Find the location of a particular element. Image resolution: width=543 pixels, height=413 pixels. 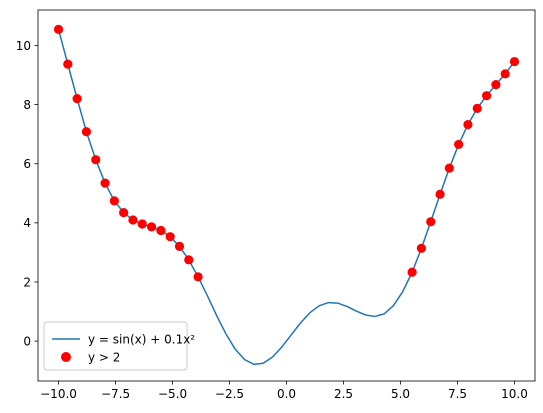

y-tick-label: 8 is located at coordinates (27, 105).